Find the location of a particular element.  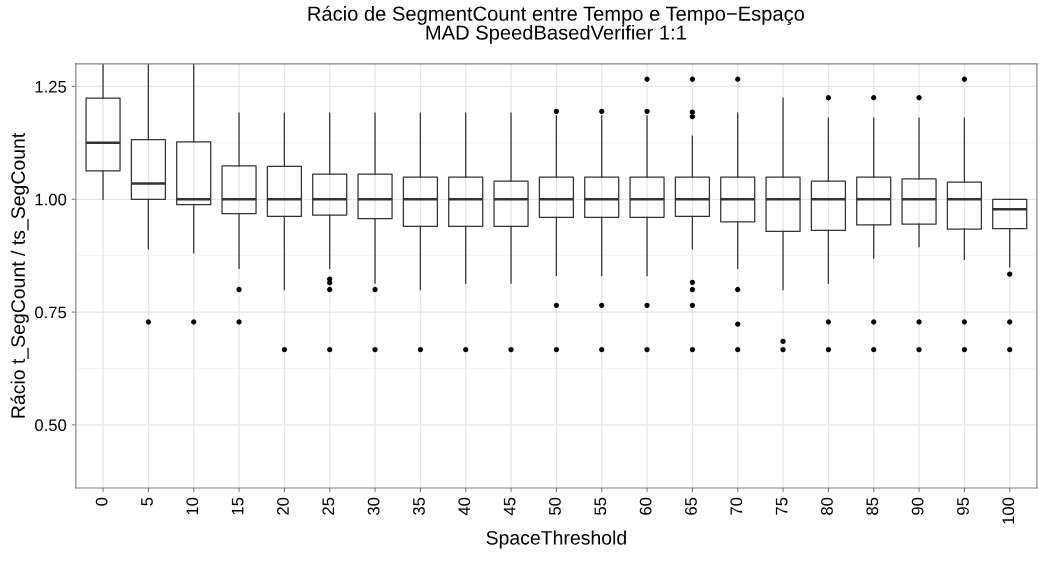

x-tick-label: 70 is located at coordinates (736, 506).